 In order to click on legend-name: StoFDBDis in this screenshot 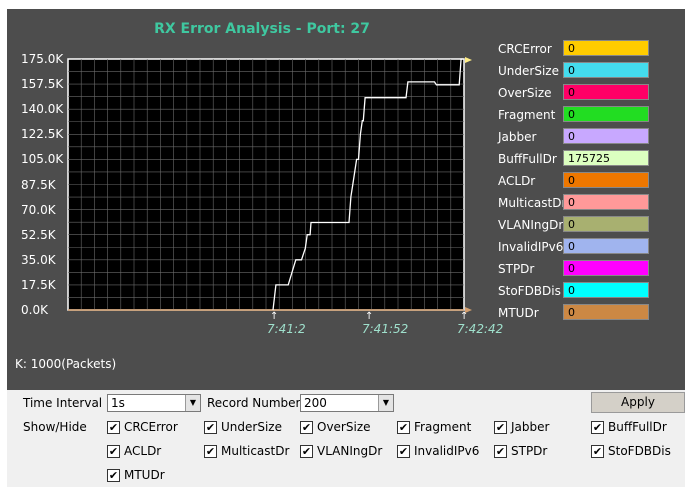, I will do `click(529, 291)`.